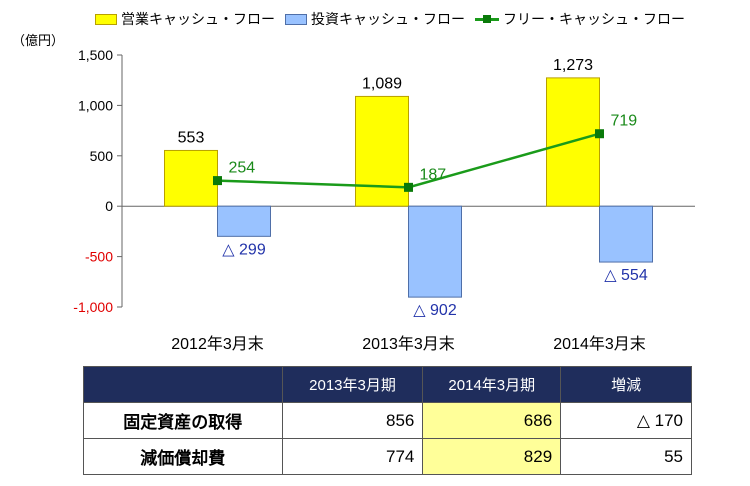 The width and height of the screenshot is (750, 486). I want to click on table-header-2014: 2014年3月期, so click(492, 384).